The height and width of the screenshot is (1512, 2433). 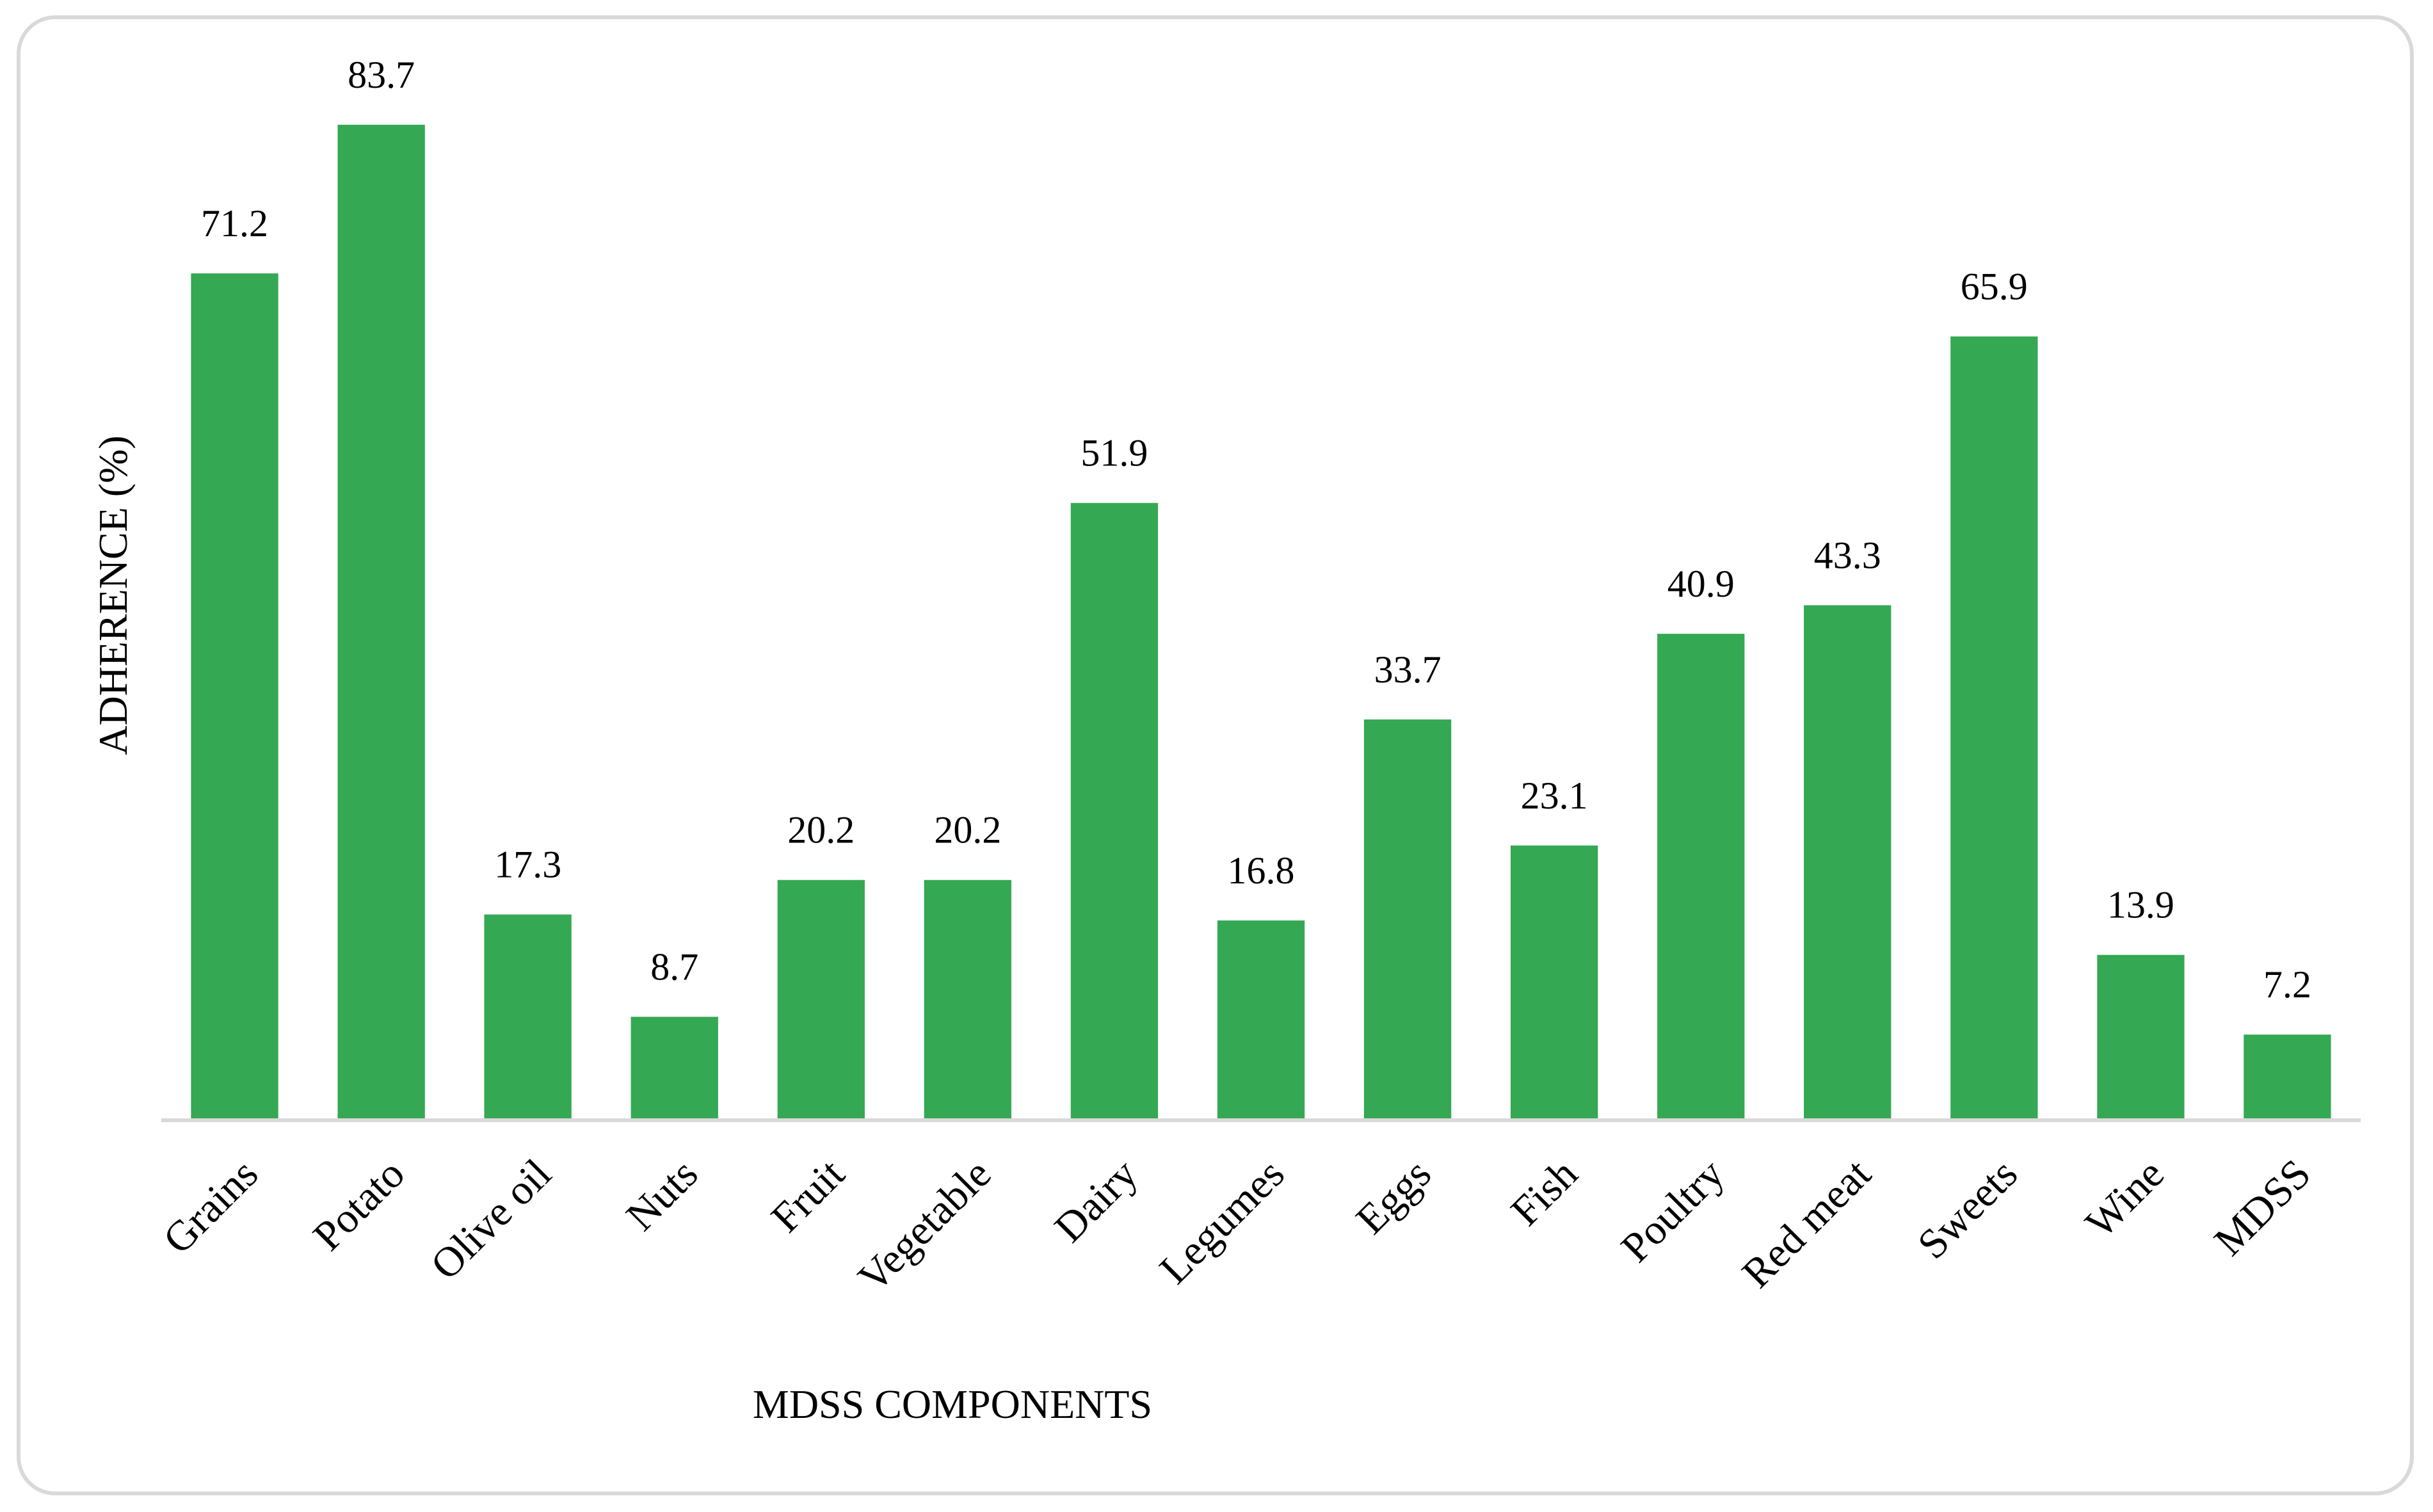 What do you see at coordinates (1806, 1223) in the screenshot?
I see `tick-label-red-meat: Red meat` at bounding box center [1806, 1223].